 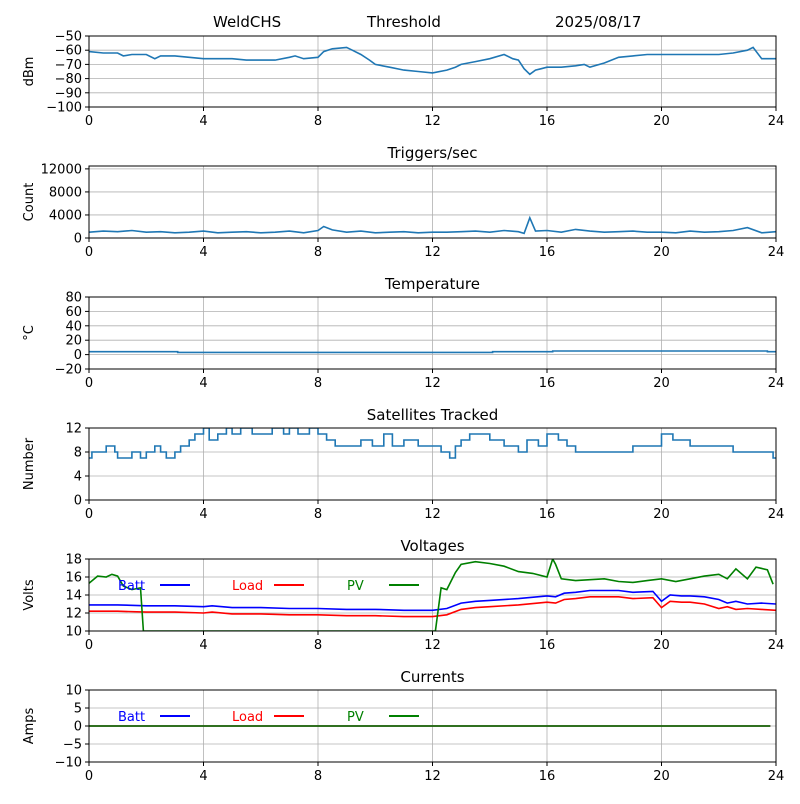 What do you see at coordinates (73, 341) in the screenshot?
I see `y-tick-label: 20` at bounding box center [73, 341].